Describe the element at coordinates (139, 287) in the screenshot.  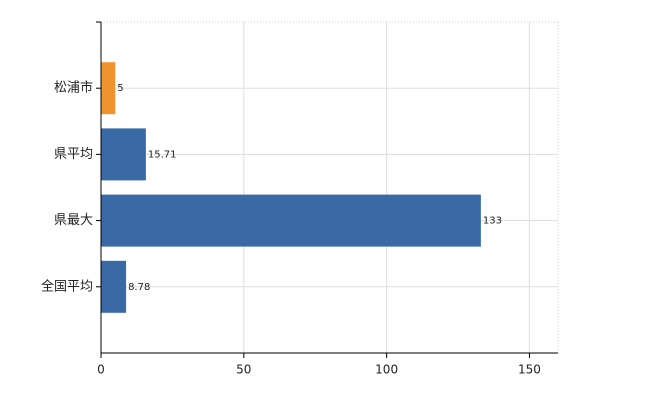
I see `value-label: 8.78` at that location.